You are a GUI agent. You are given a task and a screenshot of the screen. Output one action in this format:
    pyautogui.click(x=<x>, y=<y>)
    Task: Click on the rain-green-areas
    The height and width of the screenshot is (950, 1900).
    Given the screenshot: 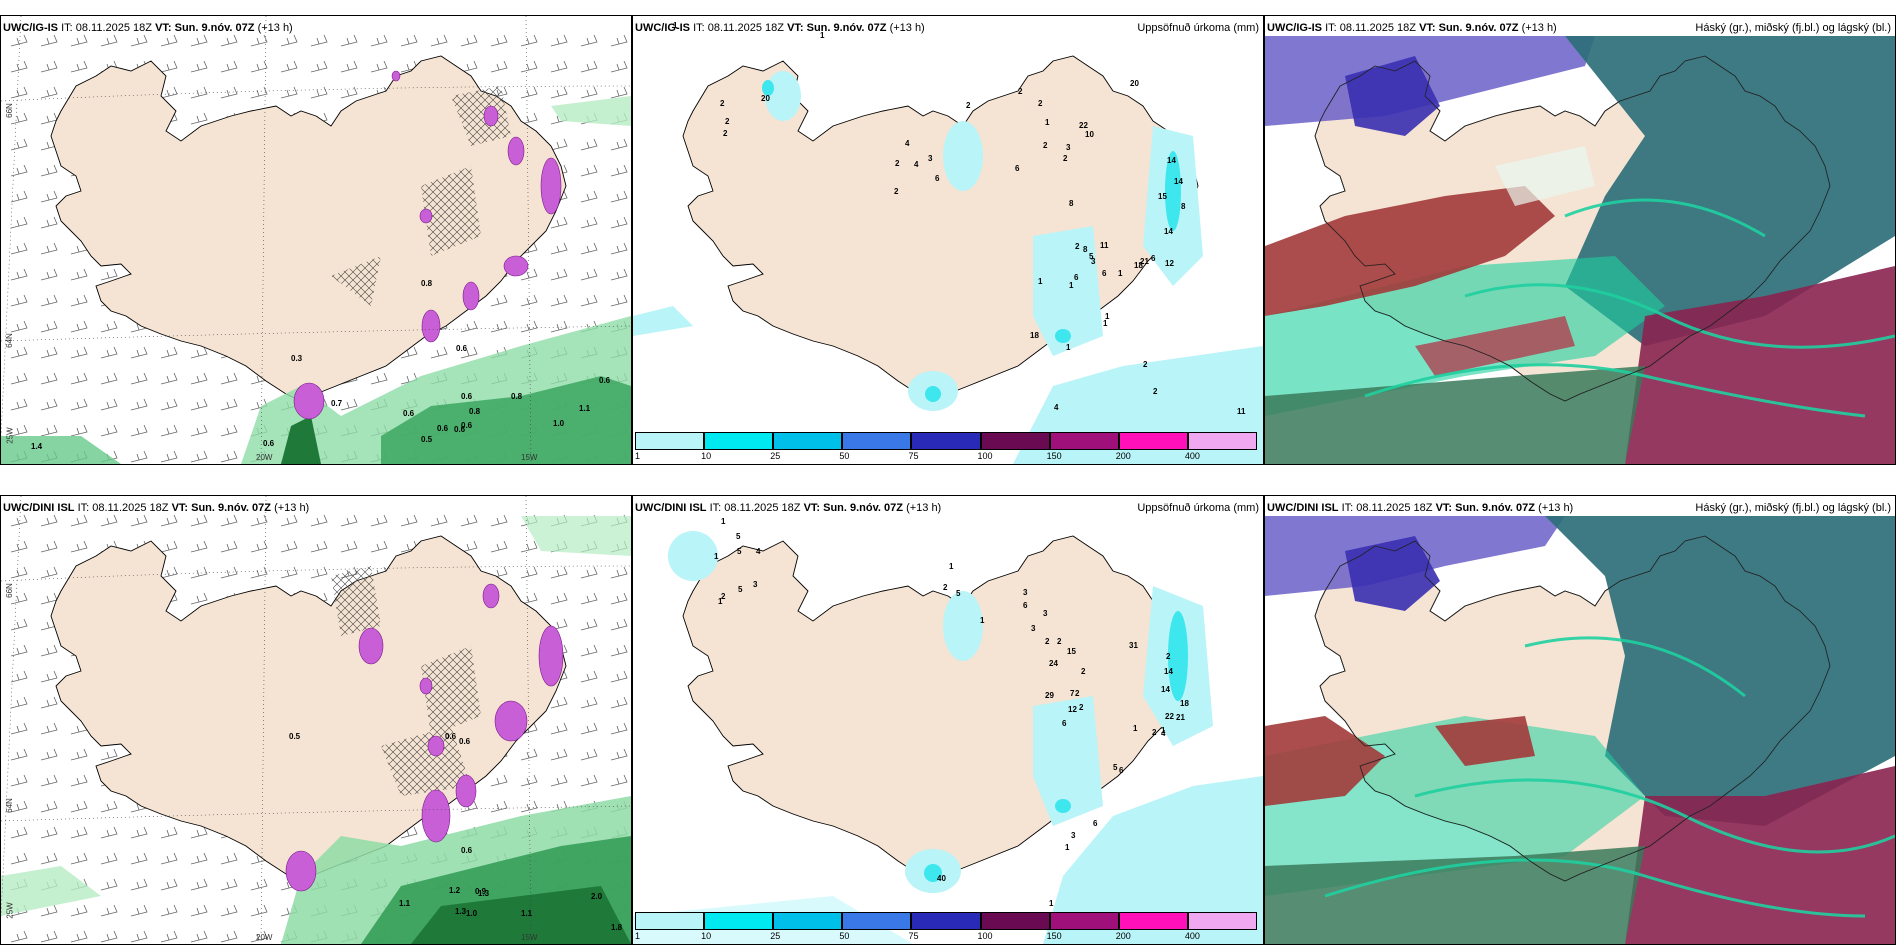 What is the action you would take?
    pyautogui.click(x=316, y=280)
    